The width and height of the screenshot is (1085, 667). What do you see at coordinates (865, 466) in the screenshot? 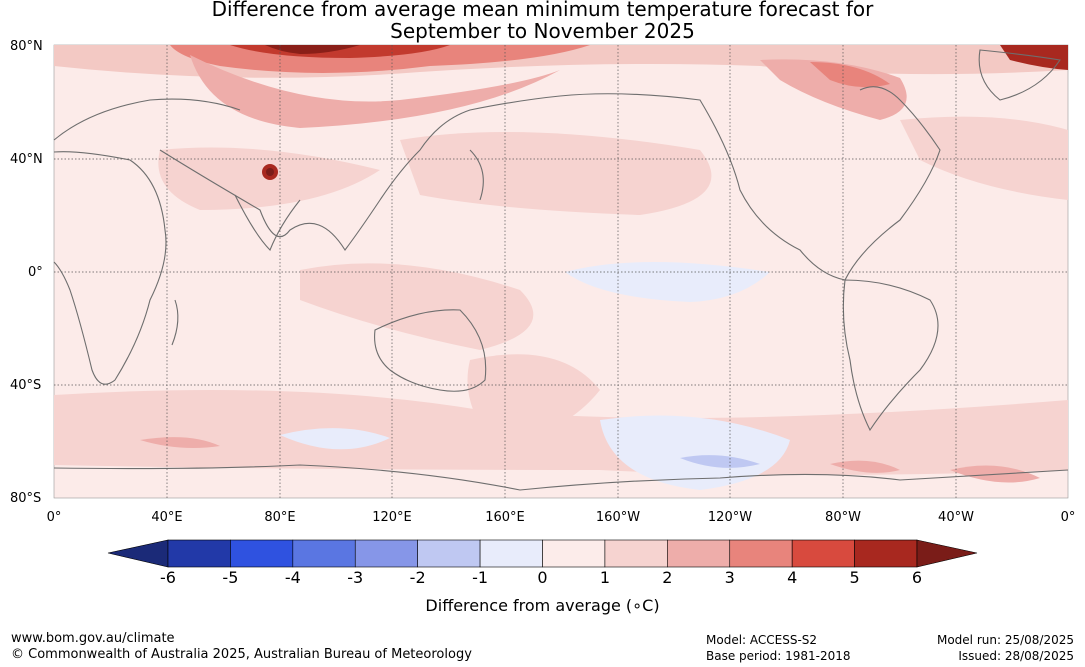
I see `anomaly-region-amundsen-warm` at bounding box center [865, 466].